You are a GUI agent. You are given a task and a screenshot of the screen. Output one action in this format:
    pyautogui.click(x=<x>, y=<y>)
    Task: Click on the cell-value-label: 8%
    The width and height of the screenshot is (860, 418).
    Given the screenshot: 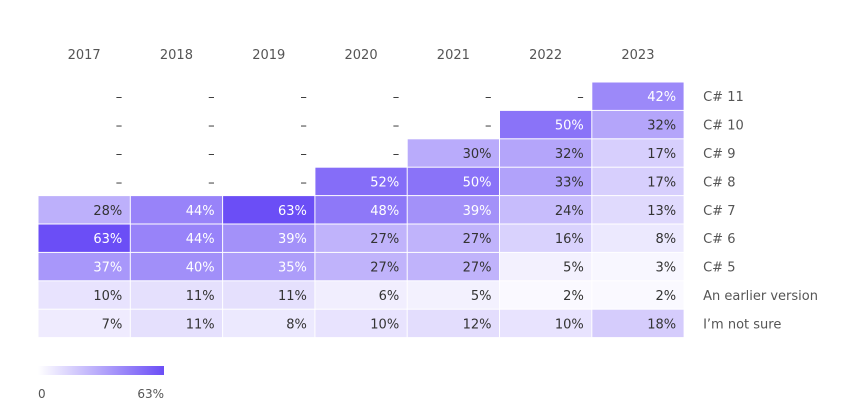 What is the action you would take?
    pyautogui.click(x=665, y=239)
    